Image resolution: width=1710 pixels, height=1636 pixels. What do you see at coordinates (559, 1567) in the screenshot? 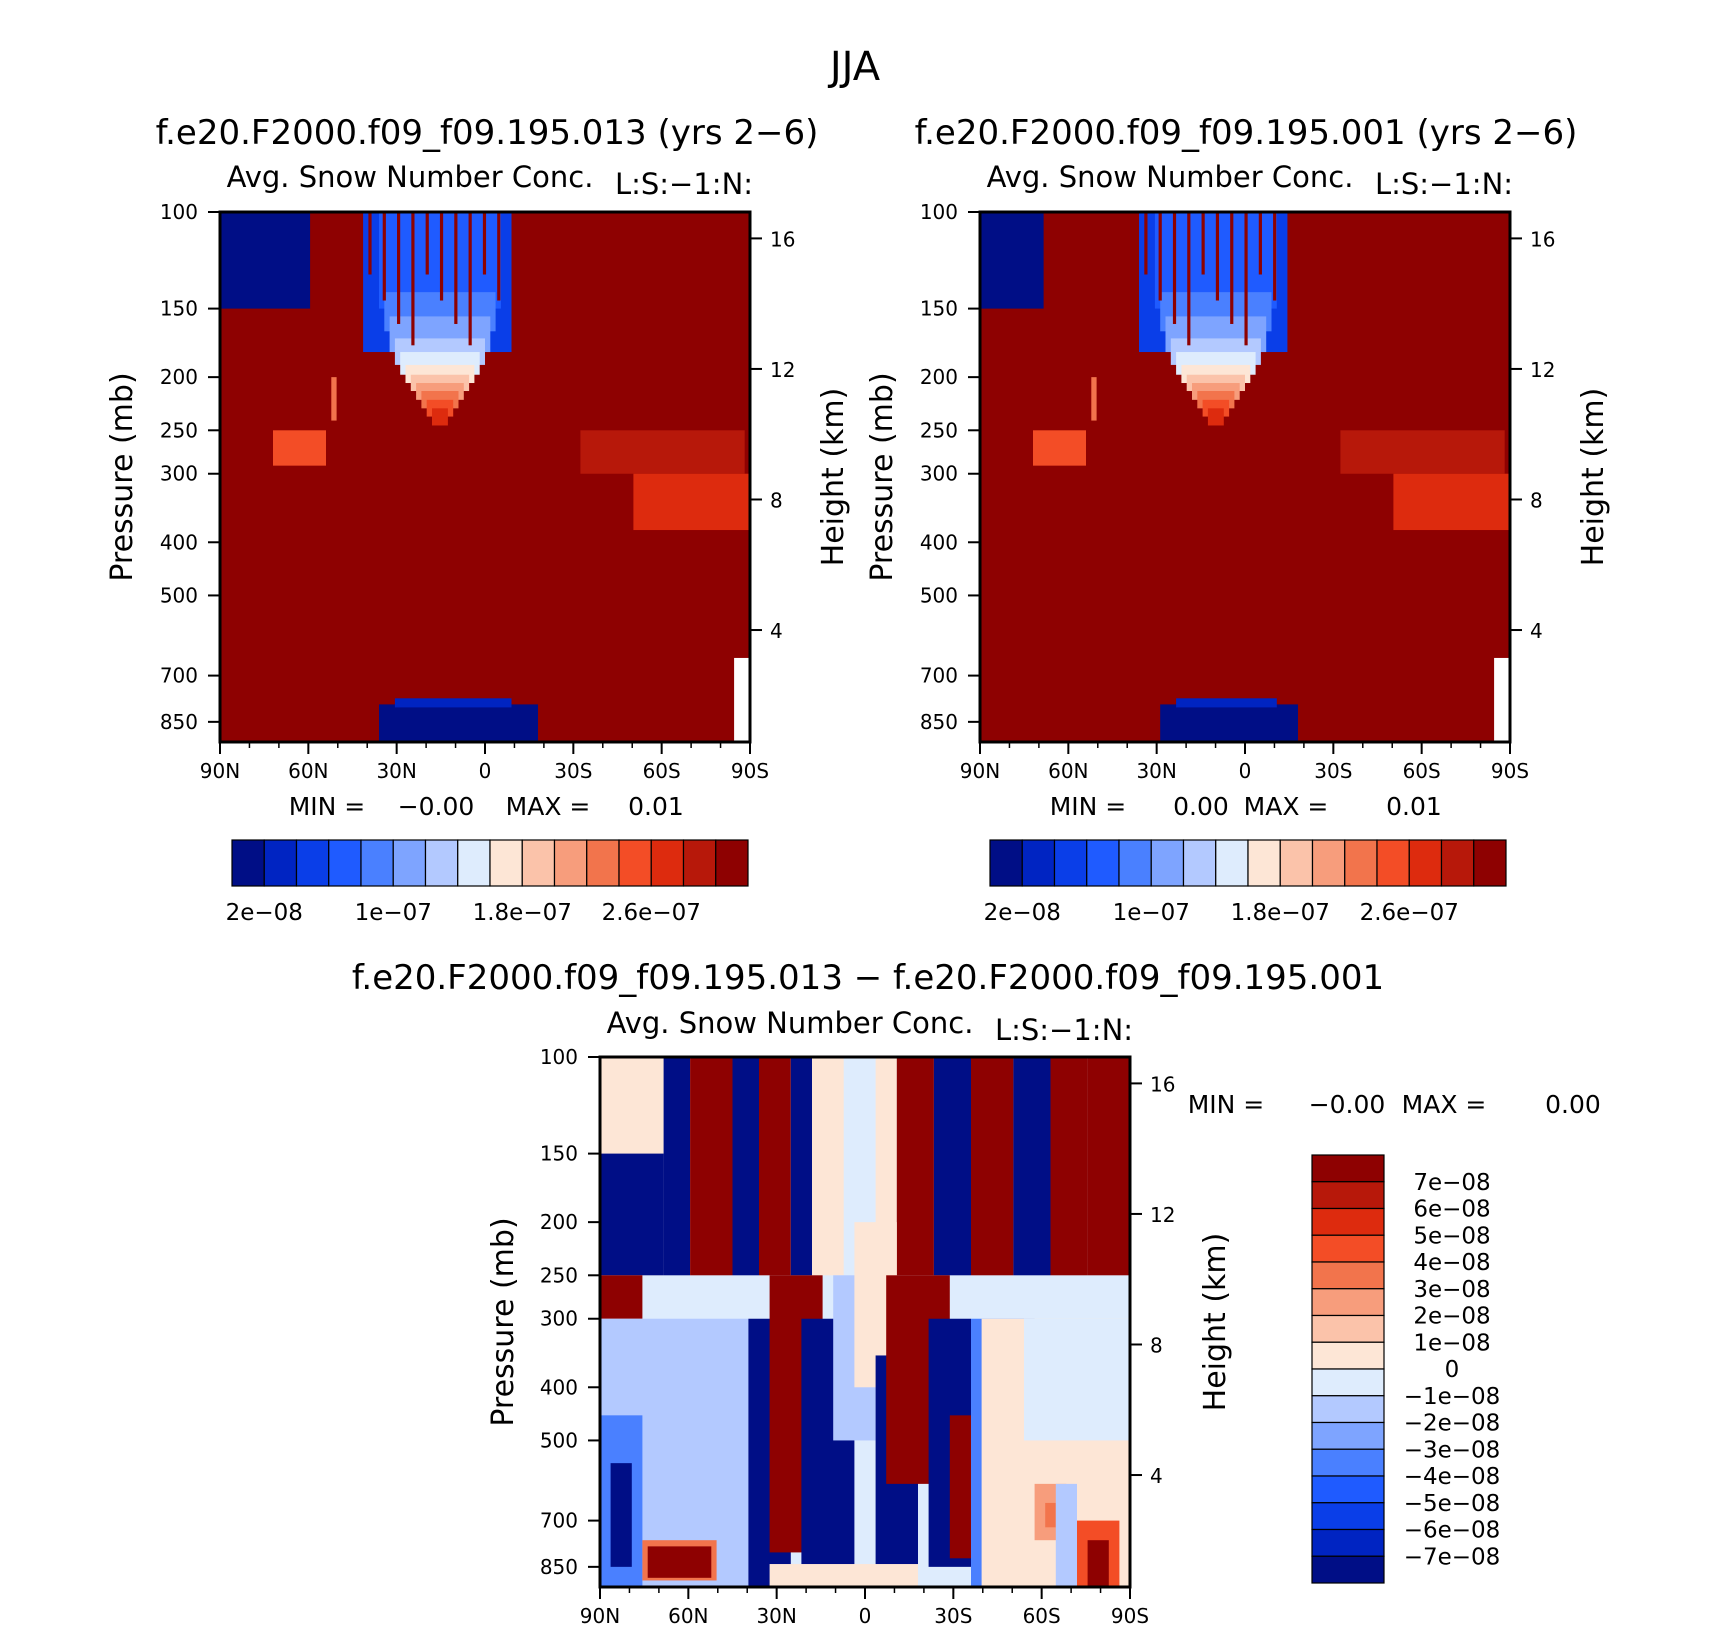
I see `y-tick-label: 850` at bounding box center [559, 1567].